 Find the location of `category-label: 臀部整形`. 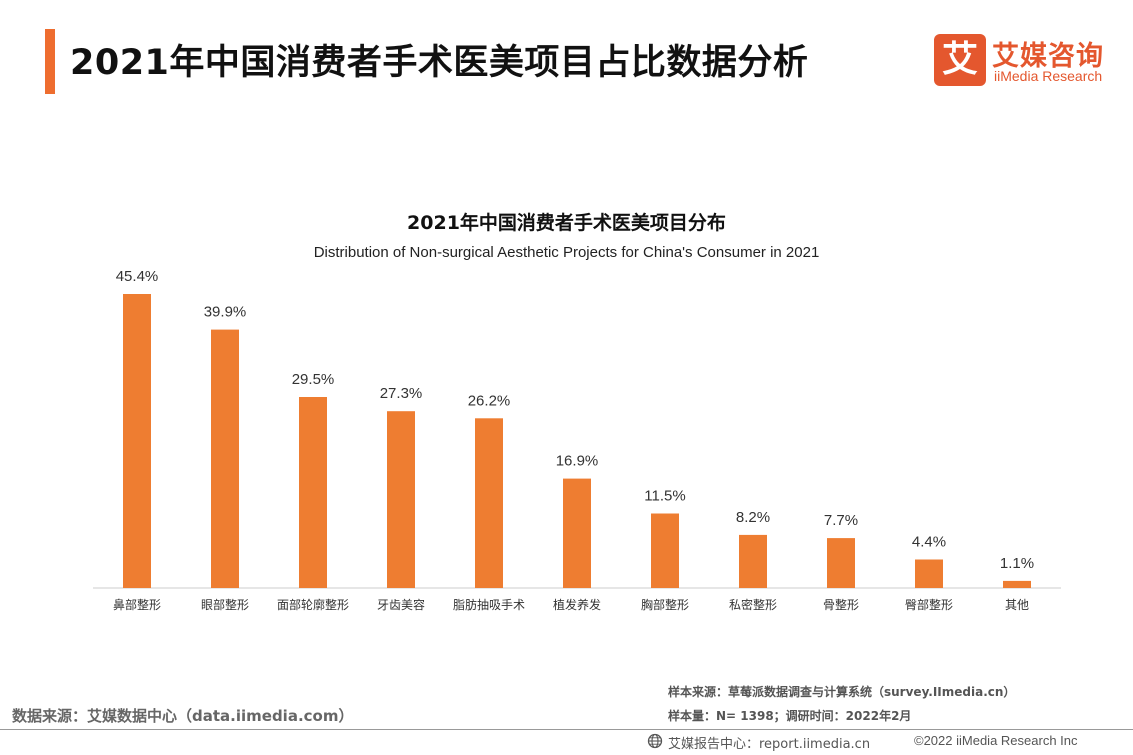

category-label: 臀部整形 is located at coordinates (929, 604).